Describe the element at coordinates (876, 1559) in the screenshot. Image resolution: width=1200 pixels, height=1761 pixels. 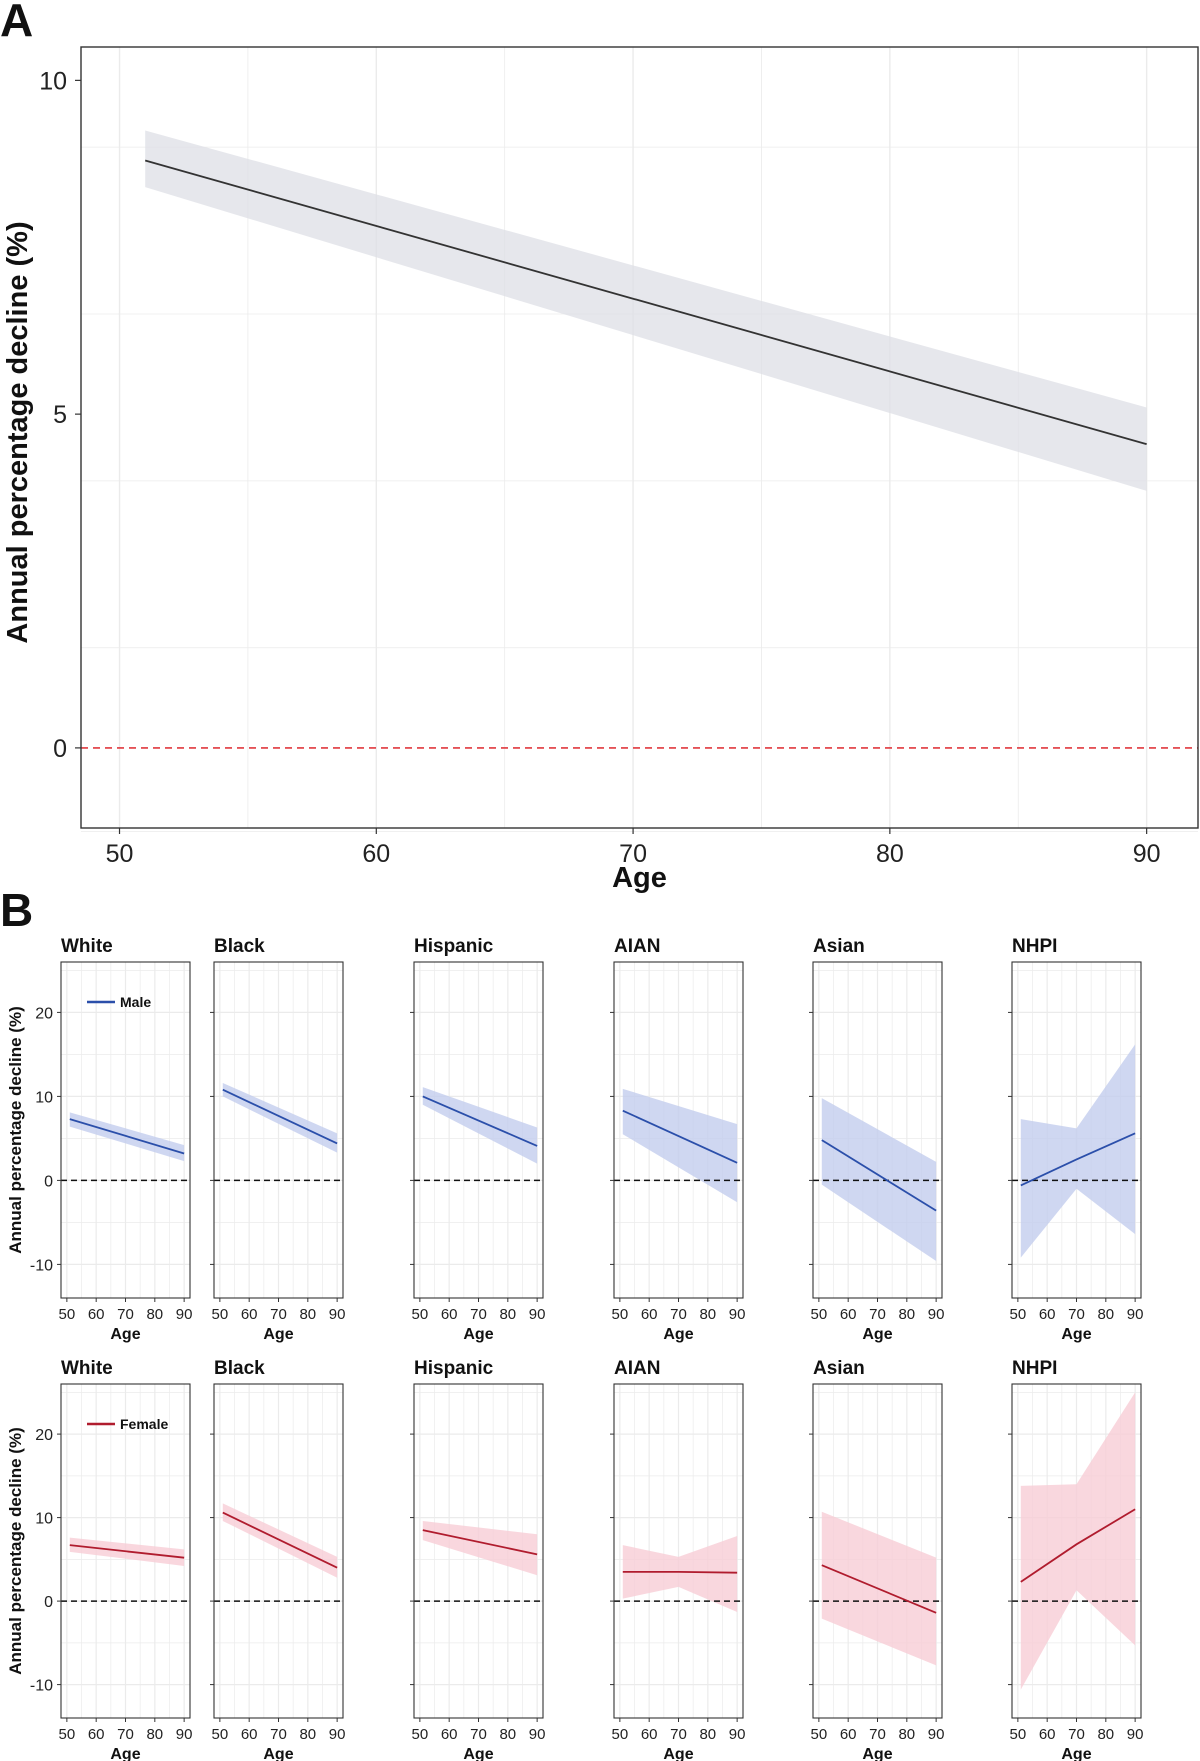
I see `facet-asian-female: Asian 50 60 70 80 90 Age` at that location.